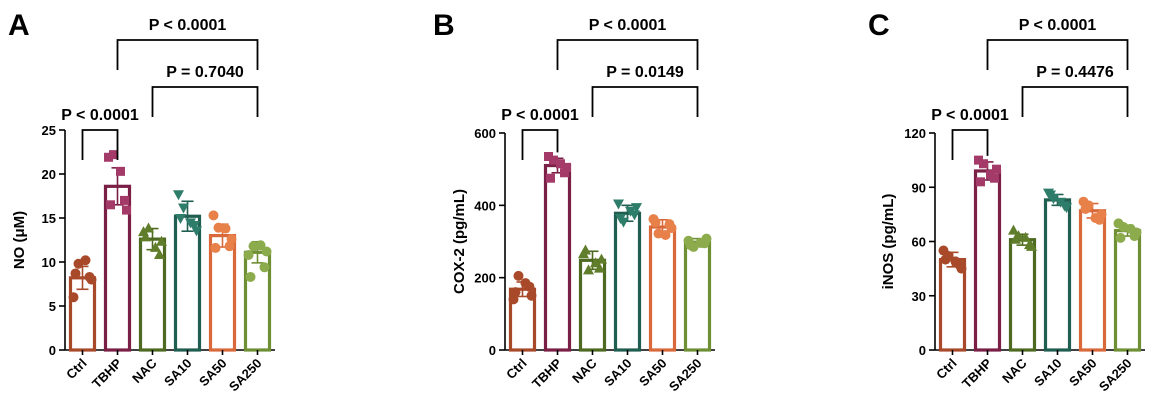 This screenshot has height=411, width=1170. What do you see at coordinates (919, 296) in the screenshot?
I see `y-tick-label: 30` at bounding box center [919, 296].